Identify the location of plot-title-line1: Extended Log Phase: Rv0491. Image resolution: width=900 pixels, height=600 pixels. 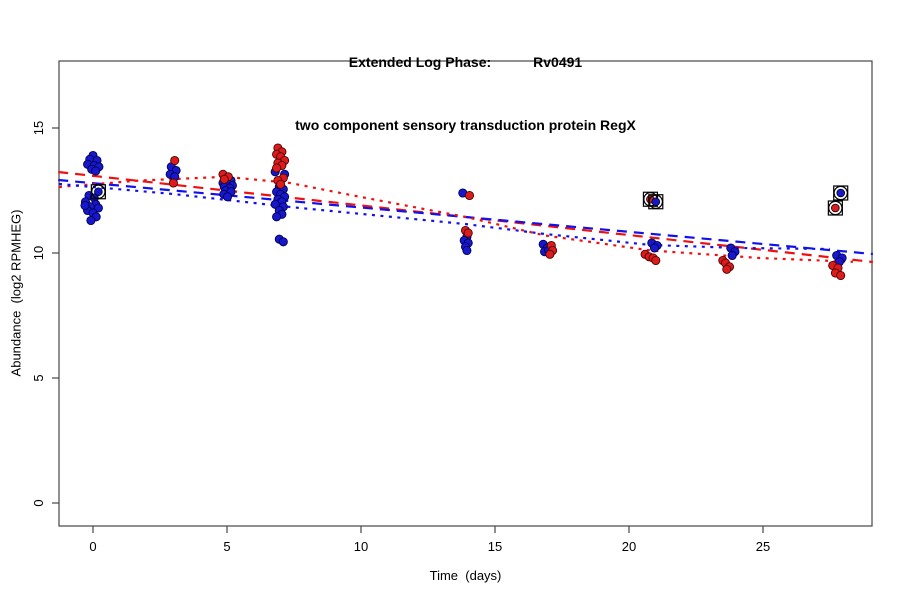
(465, 62).